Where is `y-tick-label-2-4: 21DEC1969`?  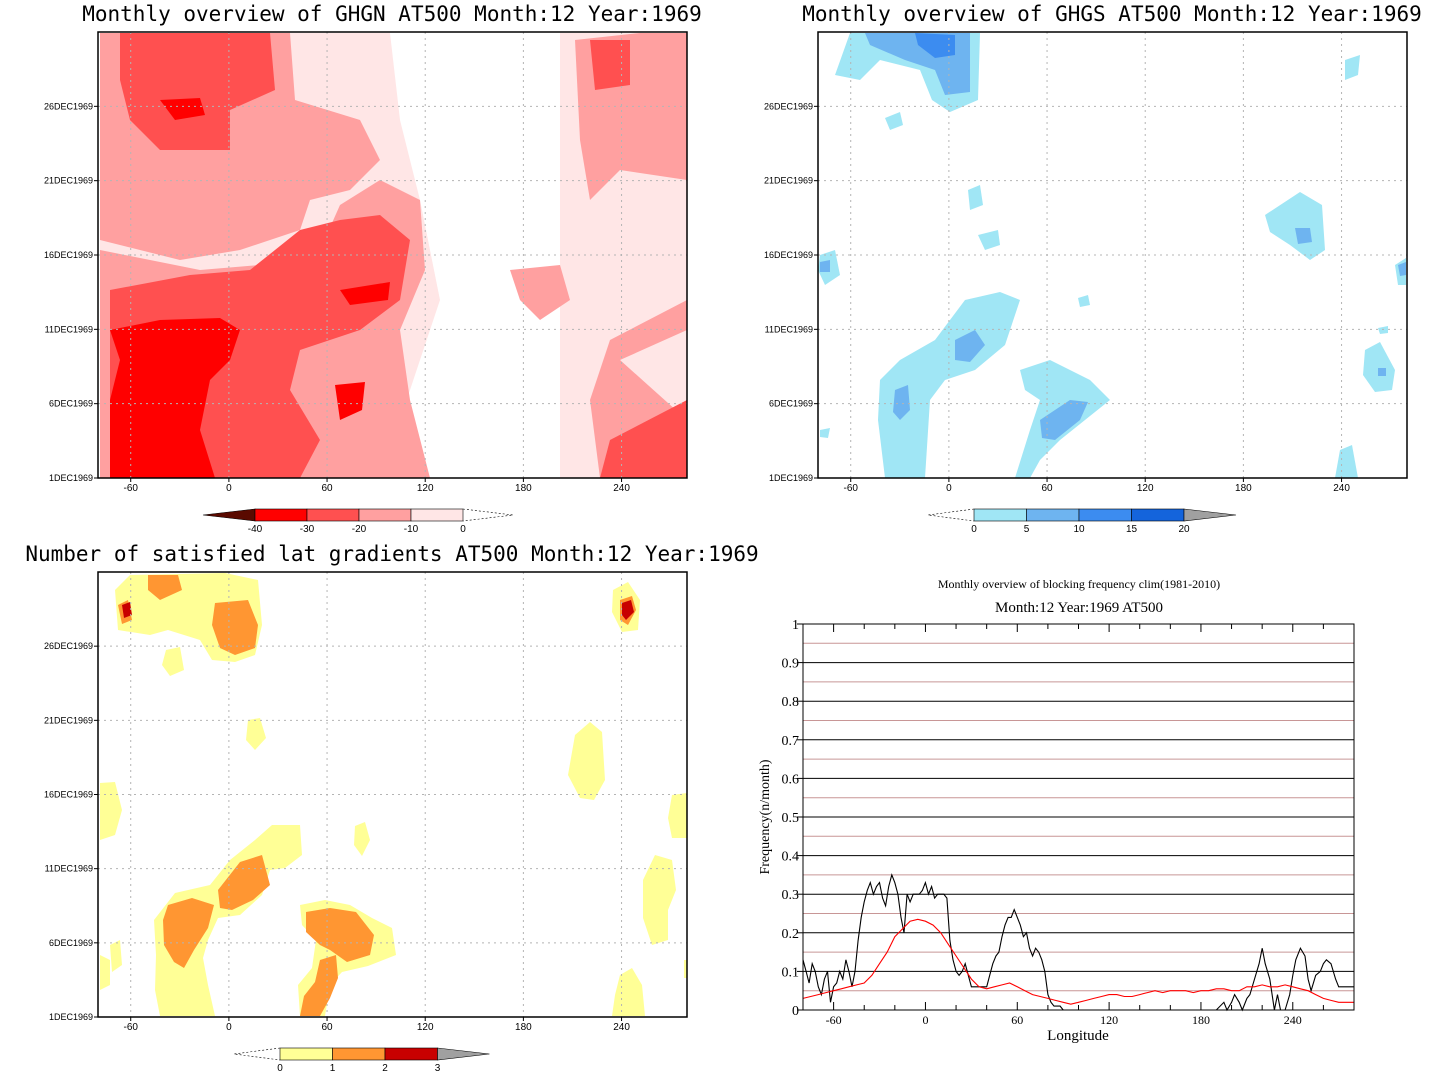
y-tick-label-2-4: 21DEC1969 is located at coordinates (68, 720).